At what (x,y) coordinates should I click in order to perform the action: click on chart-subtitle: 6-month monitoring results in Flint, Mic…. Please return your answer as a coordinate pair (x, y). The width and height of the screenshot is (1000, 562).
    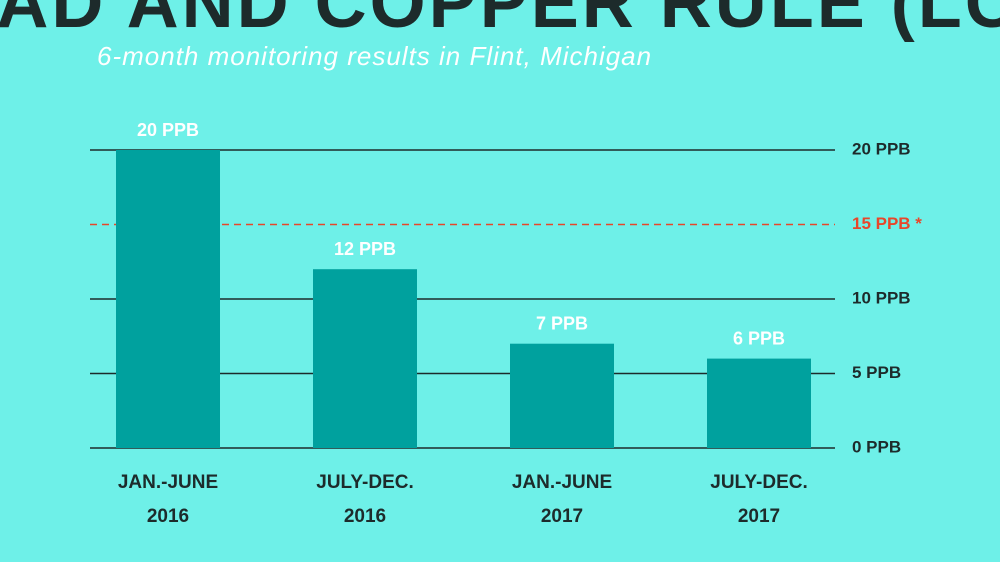
    Looking at the image, I should click on (374, 56).